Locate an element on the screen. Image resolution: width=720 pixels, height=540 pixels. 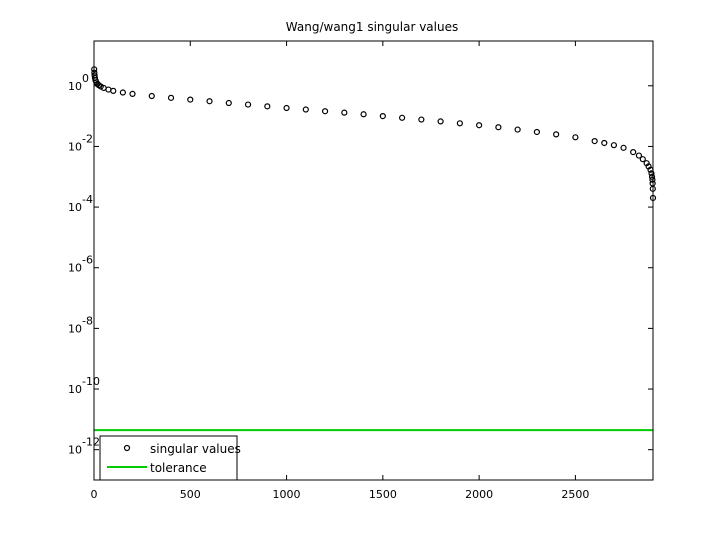
y-tick-exponent: -4 is located at coordinates (87, 199).